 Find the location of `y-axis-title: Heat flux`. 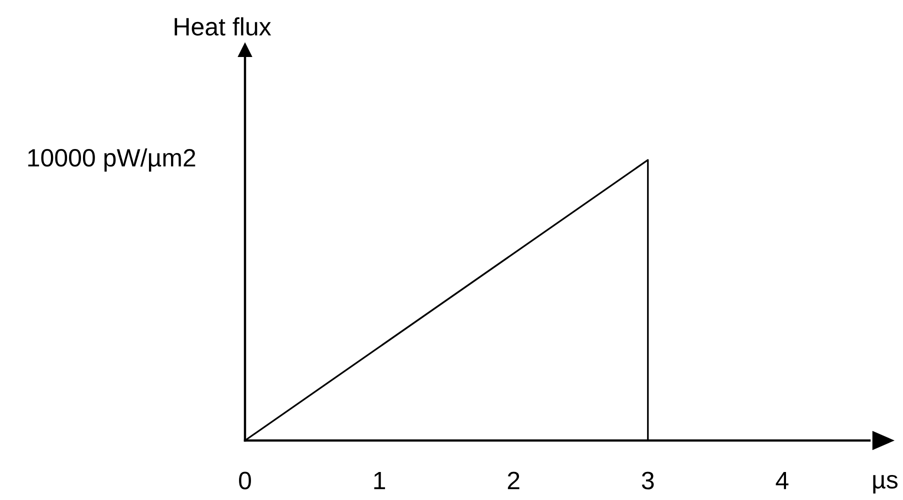

y-axis-title: Heat flux is located at coordinates (223, 26).